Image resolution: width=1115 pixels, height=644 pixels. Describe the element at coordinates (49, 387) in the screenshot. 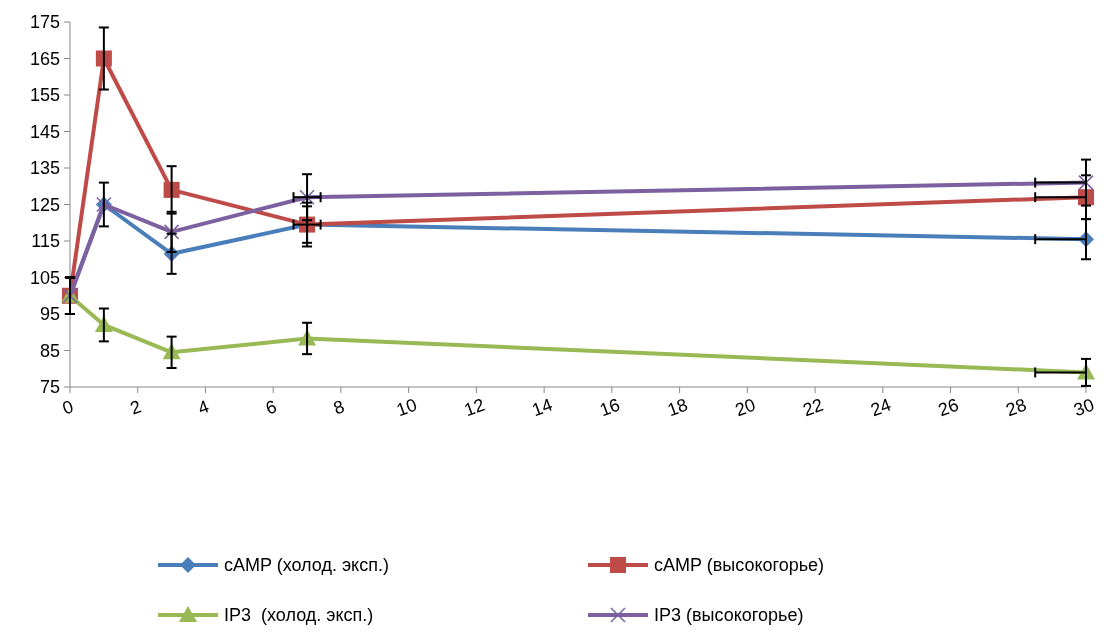

I see `y-tick-label: 75` at that location.